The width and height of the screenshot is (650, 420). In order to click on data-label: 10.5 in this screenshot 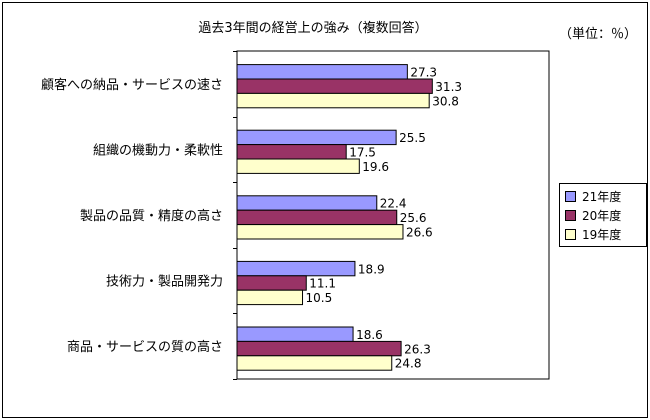, I will do `click(319, 298)`.